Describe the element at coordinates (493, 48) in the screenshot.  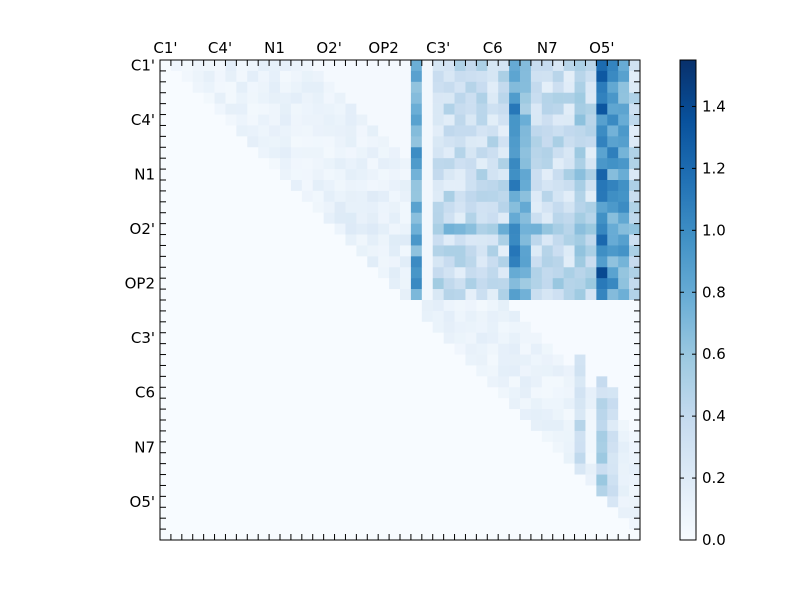
I see `x-tick-label: C6` at that location.